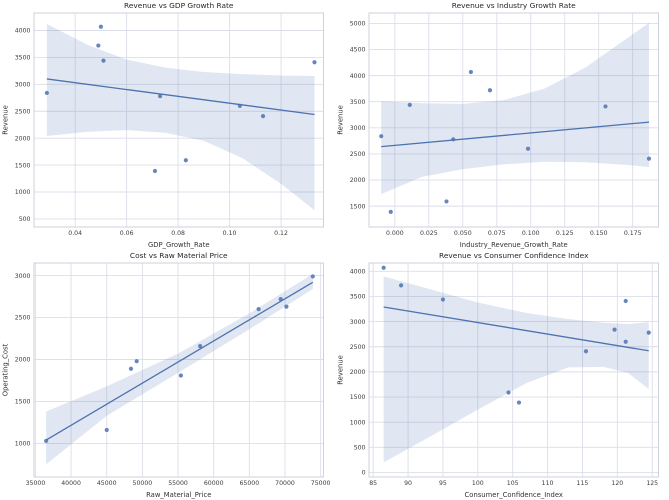  What do you see at coordinates (530, 233) in the screenshot?
I see `x-tick-label: 0.100` at bounding box center [530, 233].